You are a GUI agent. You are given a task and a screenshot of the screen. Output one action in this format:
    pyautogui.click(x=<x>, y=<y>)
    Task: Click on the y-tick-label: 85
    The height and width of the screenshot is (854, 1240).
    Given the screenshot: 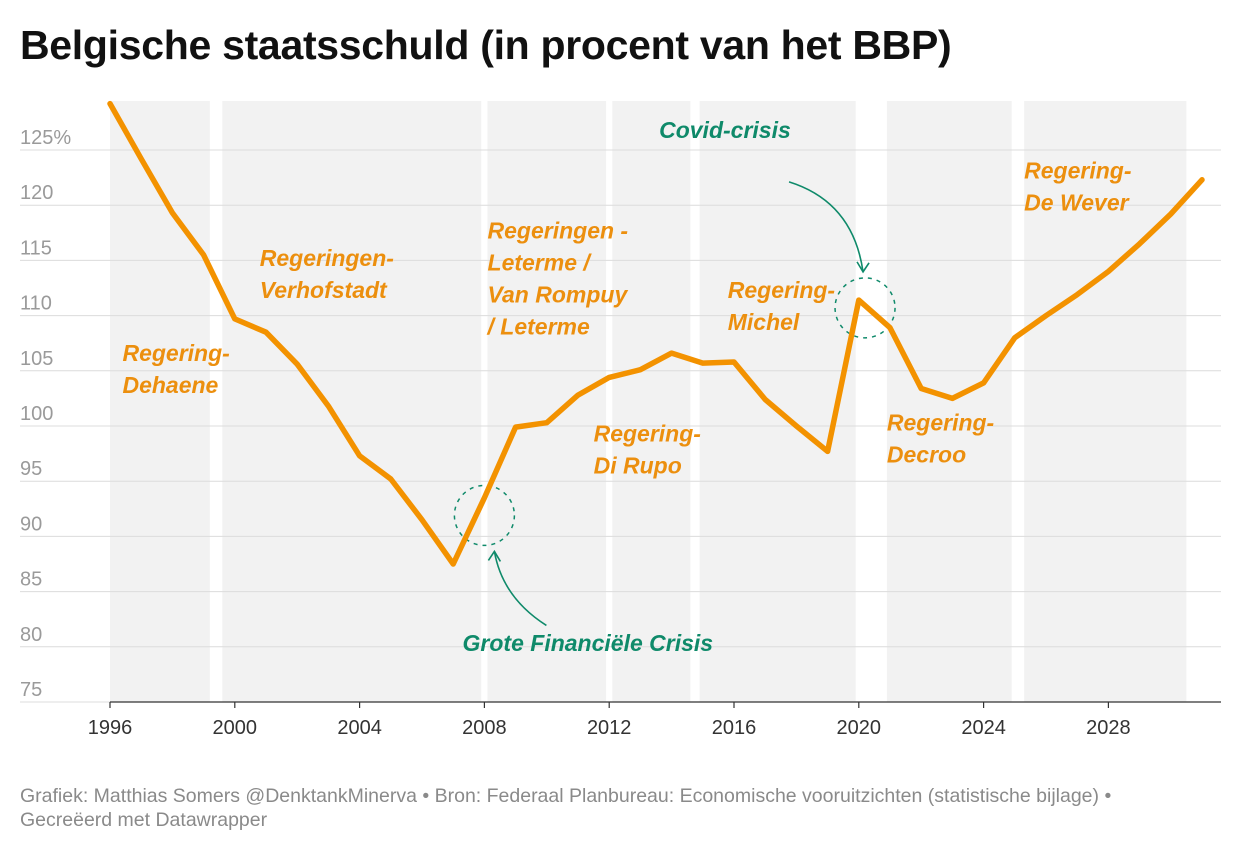 What is the action you would take?
    pyautogui.click(x=31, y=580)
    